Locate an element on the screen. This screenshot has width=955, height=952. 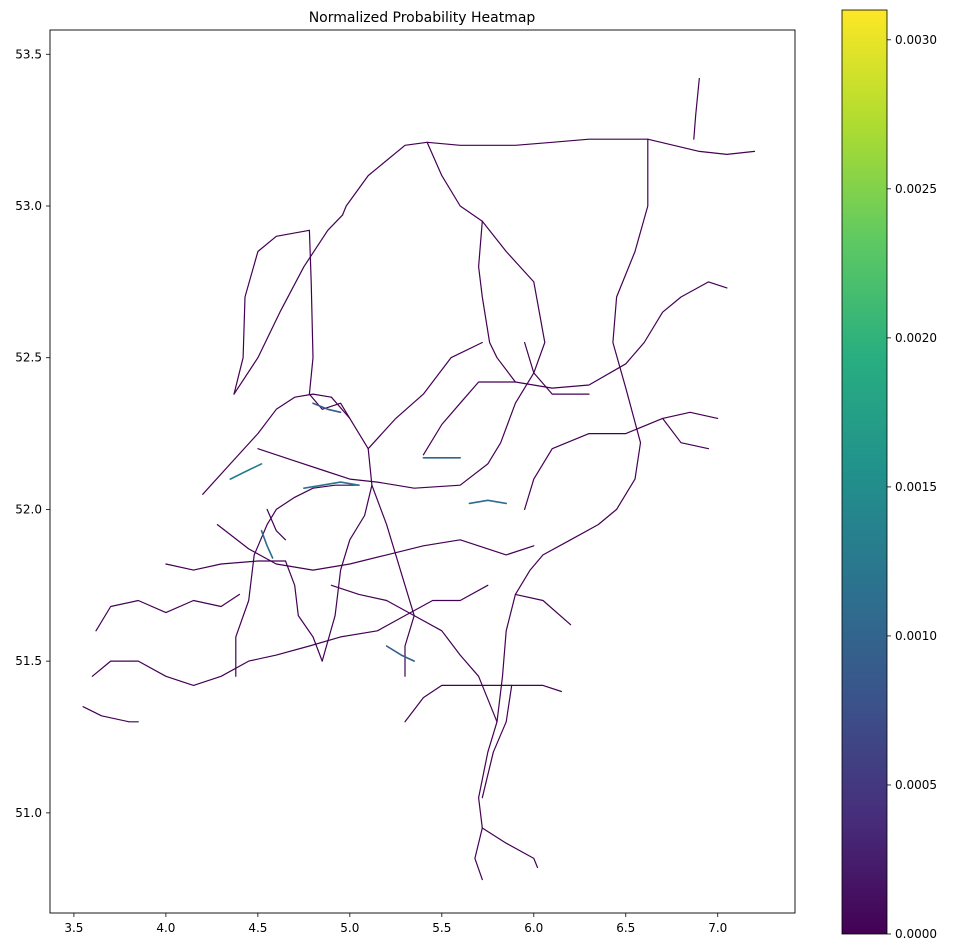
colorbar-tick-label: 0.0000 is located at coordinates (916, 934).